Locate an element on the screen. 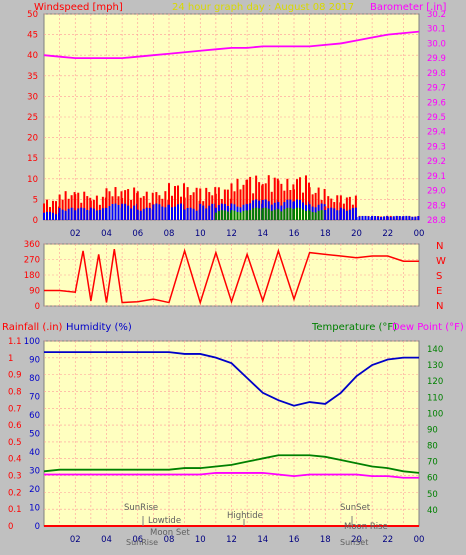  humidity-tick-label: 20 is located at coordinates (34, 490).